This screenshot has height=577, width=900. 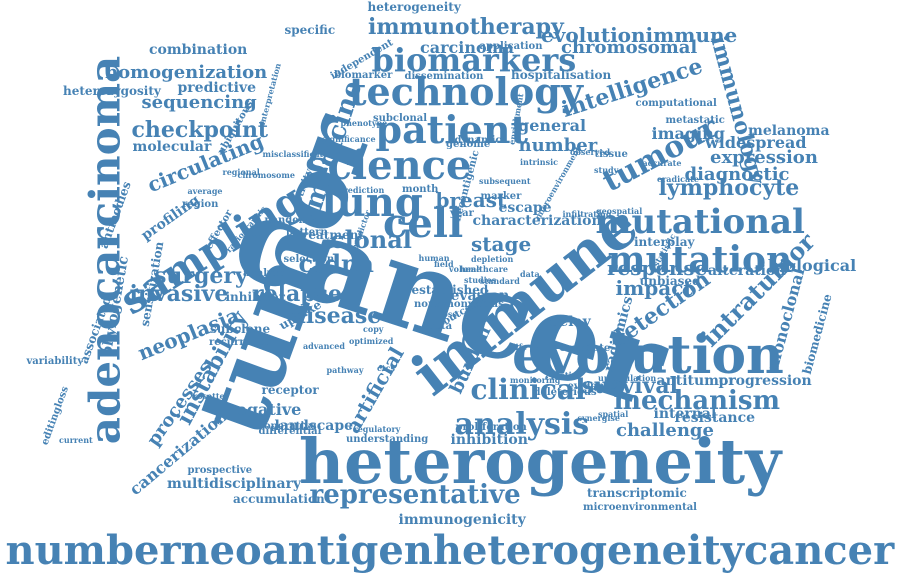 What do you see at coordinates (654, 288) in the screenshot?
I see `cloud-word: impact` at bounding box center [654, 288].